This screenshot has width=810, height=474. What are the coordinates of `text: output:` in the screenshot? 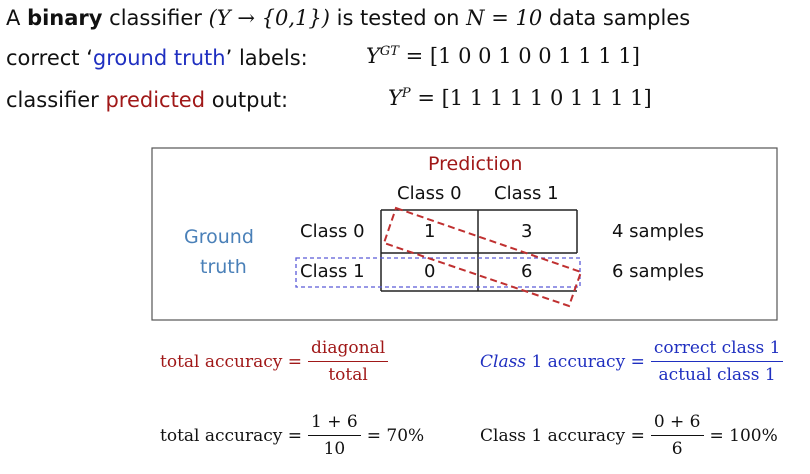 It's located at (250, 100).